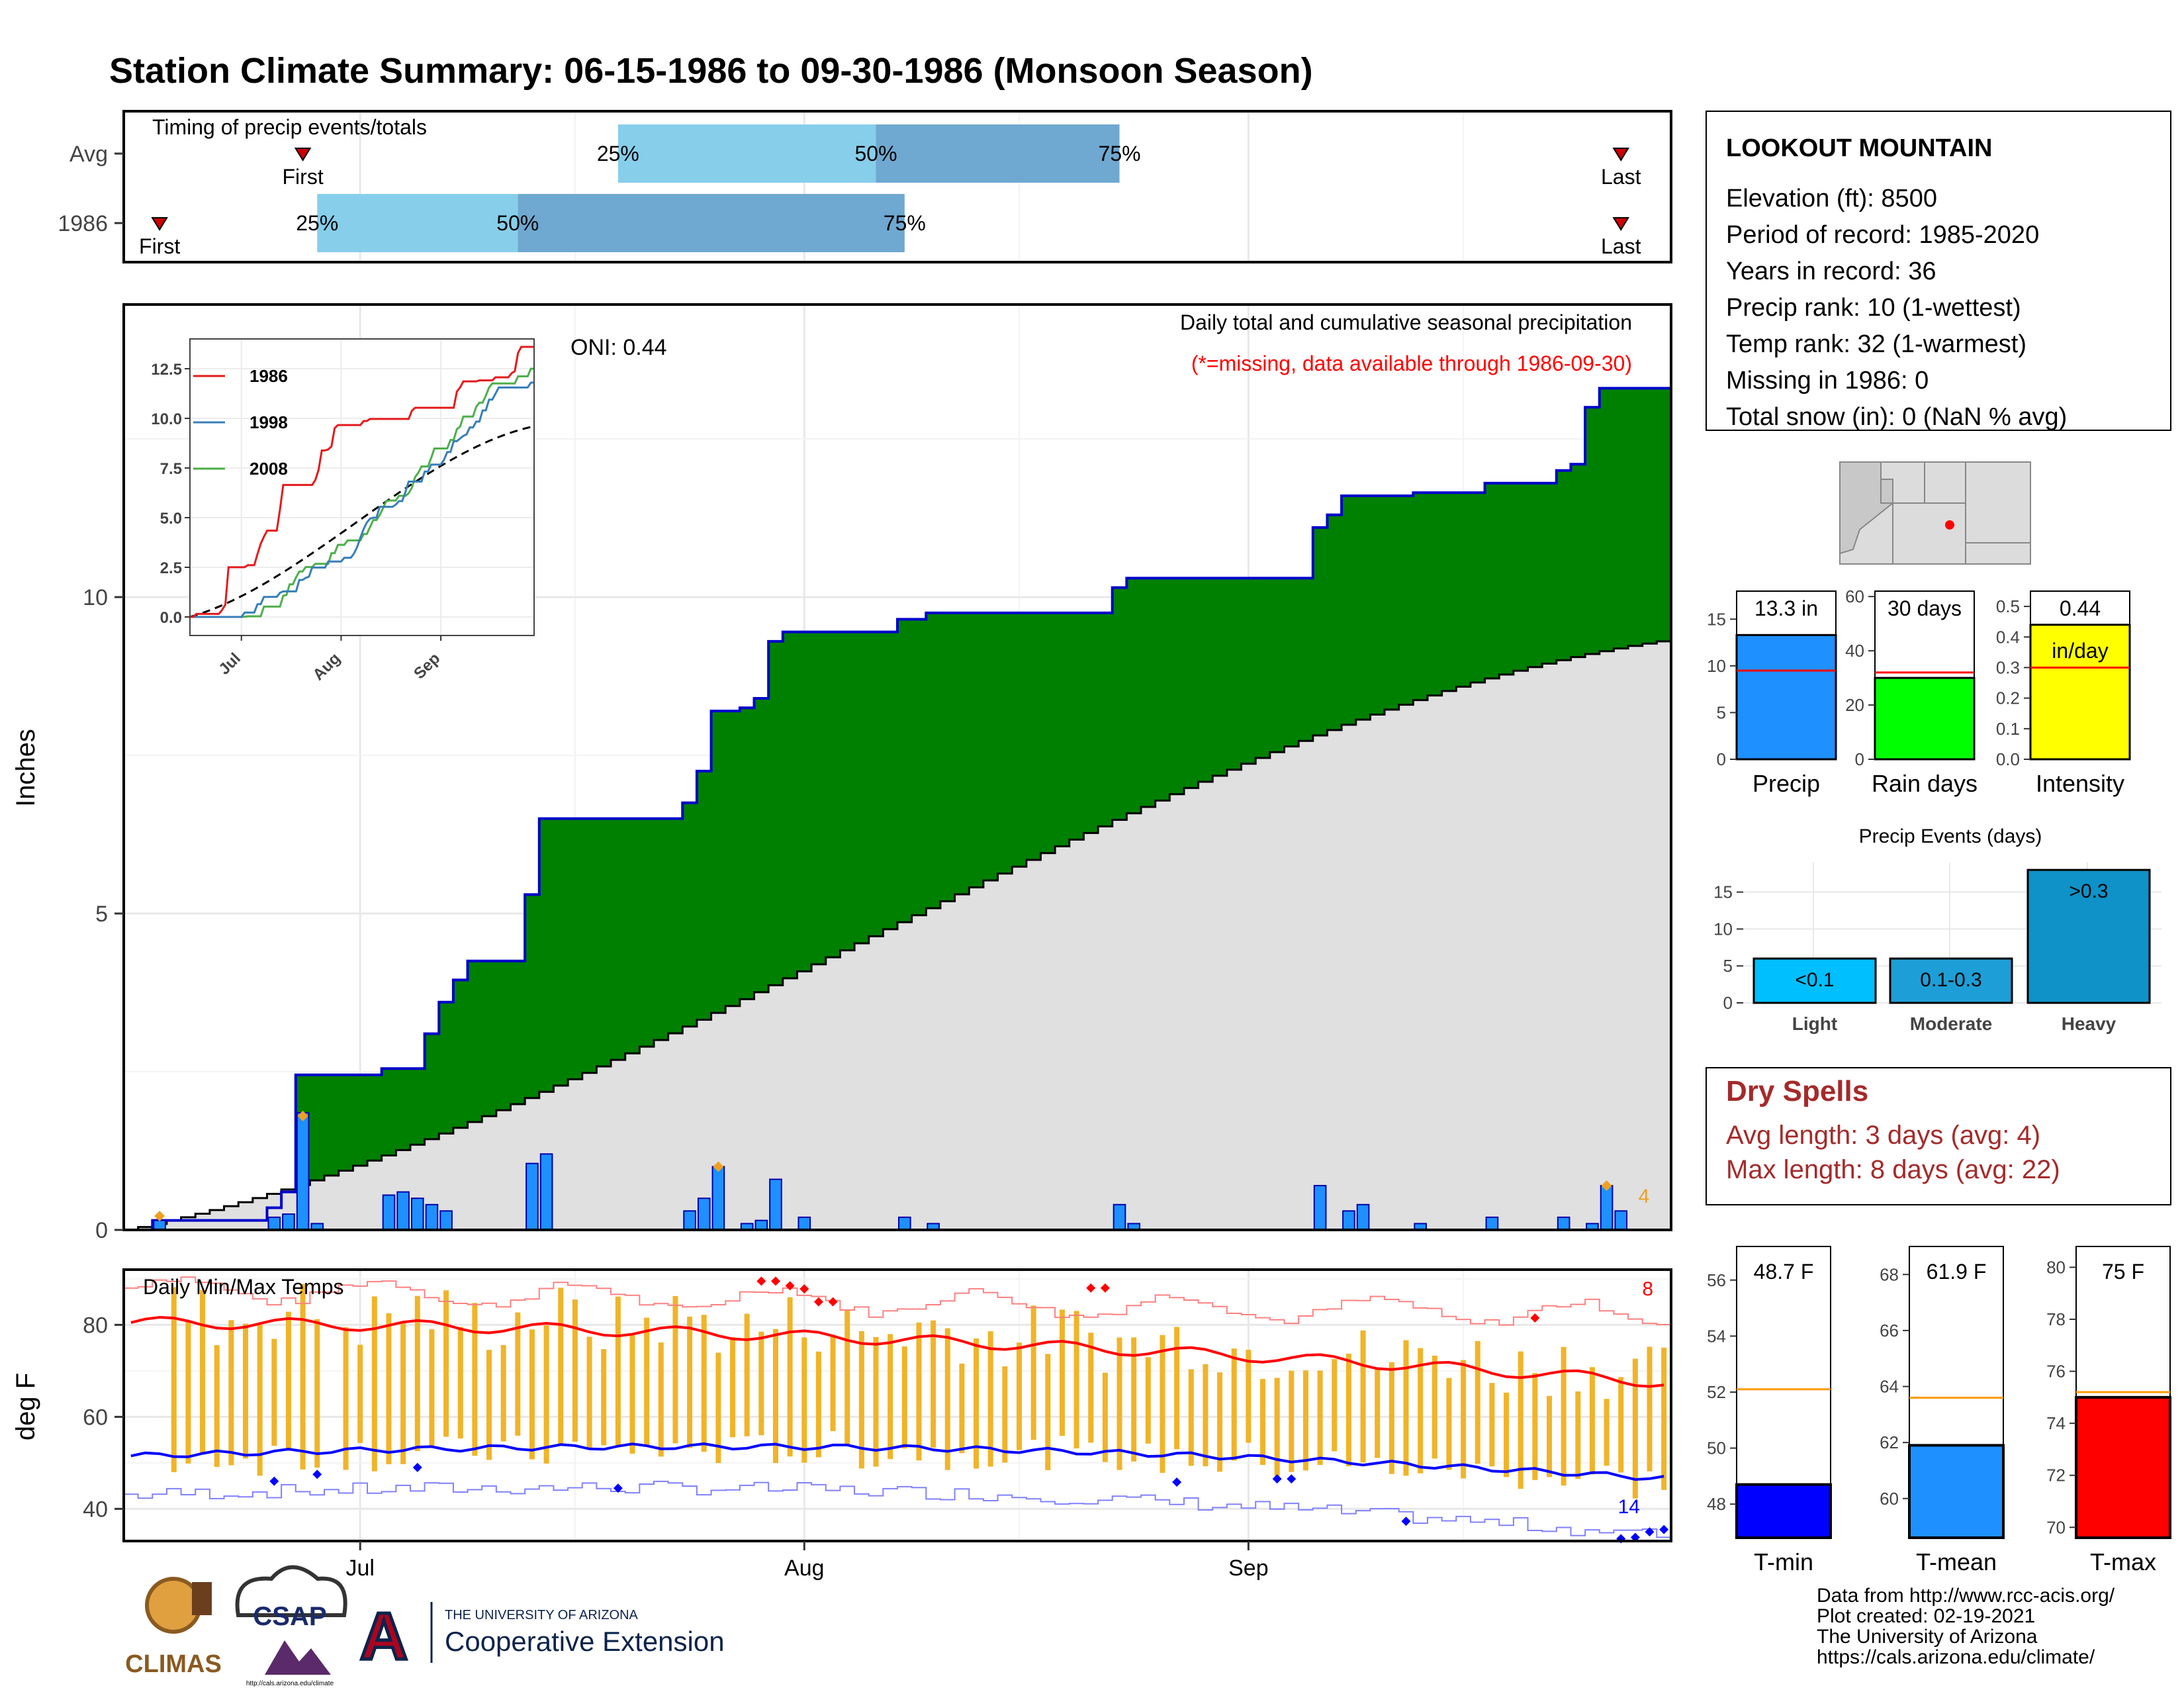 Image resolution: width=2184 pixels, height=1688 pixels. Describe the element at coordinates (159, 246) in the screenshot. I see `first-event-label: First` at that location.